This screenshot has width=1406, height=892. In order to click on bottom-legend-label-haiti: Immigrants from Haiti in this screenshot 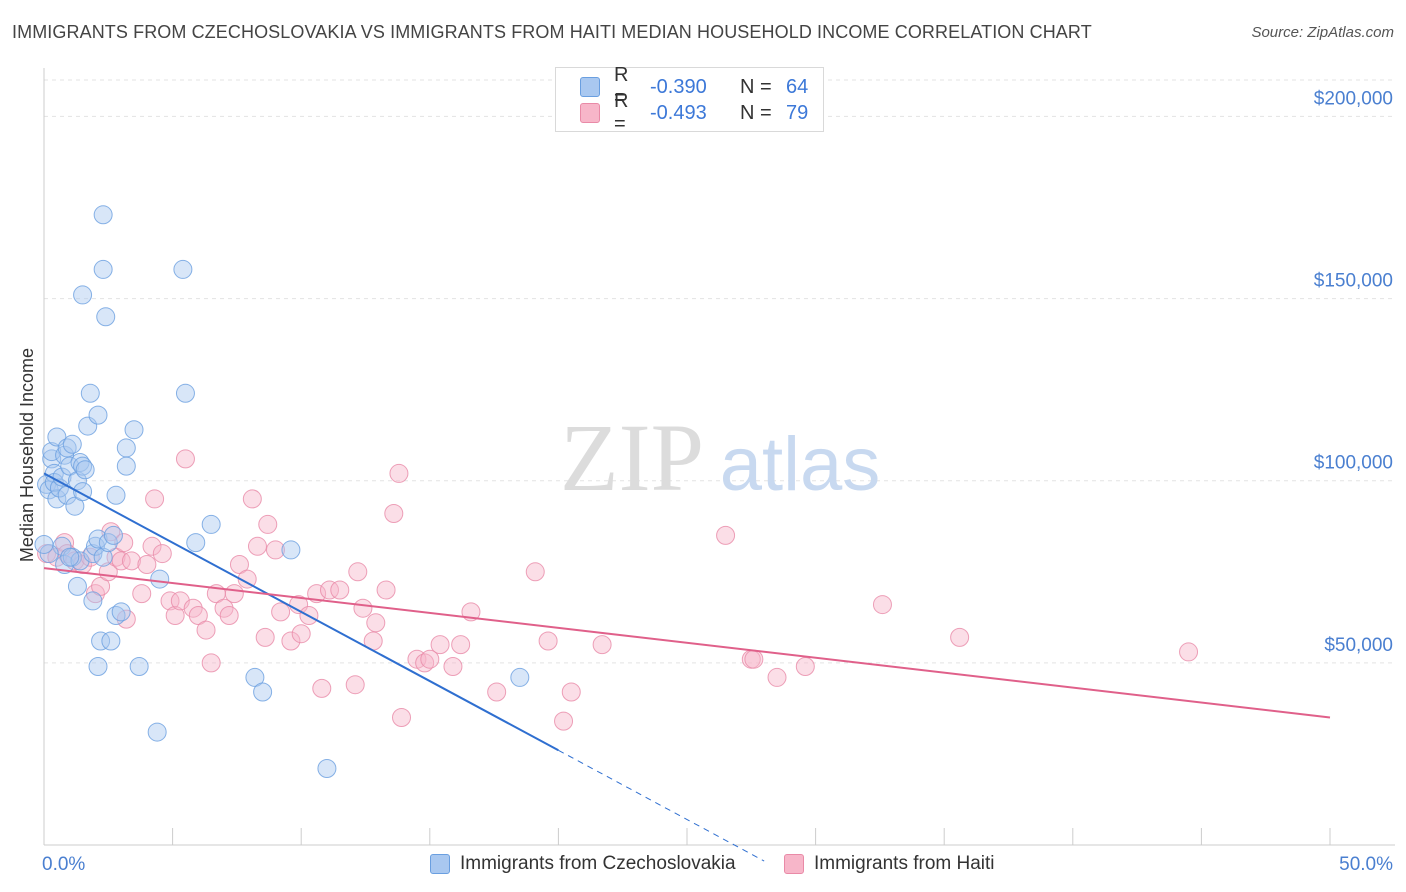, I will do `click(904, 863)`.